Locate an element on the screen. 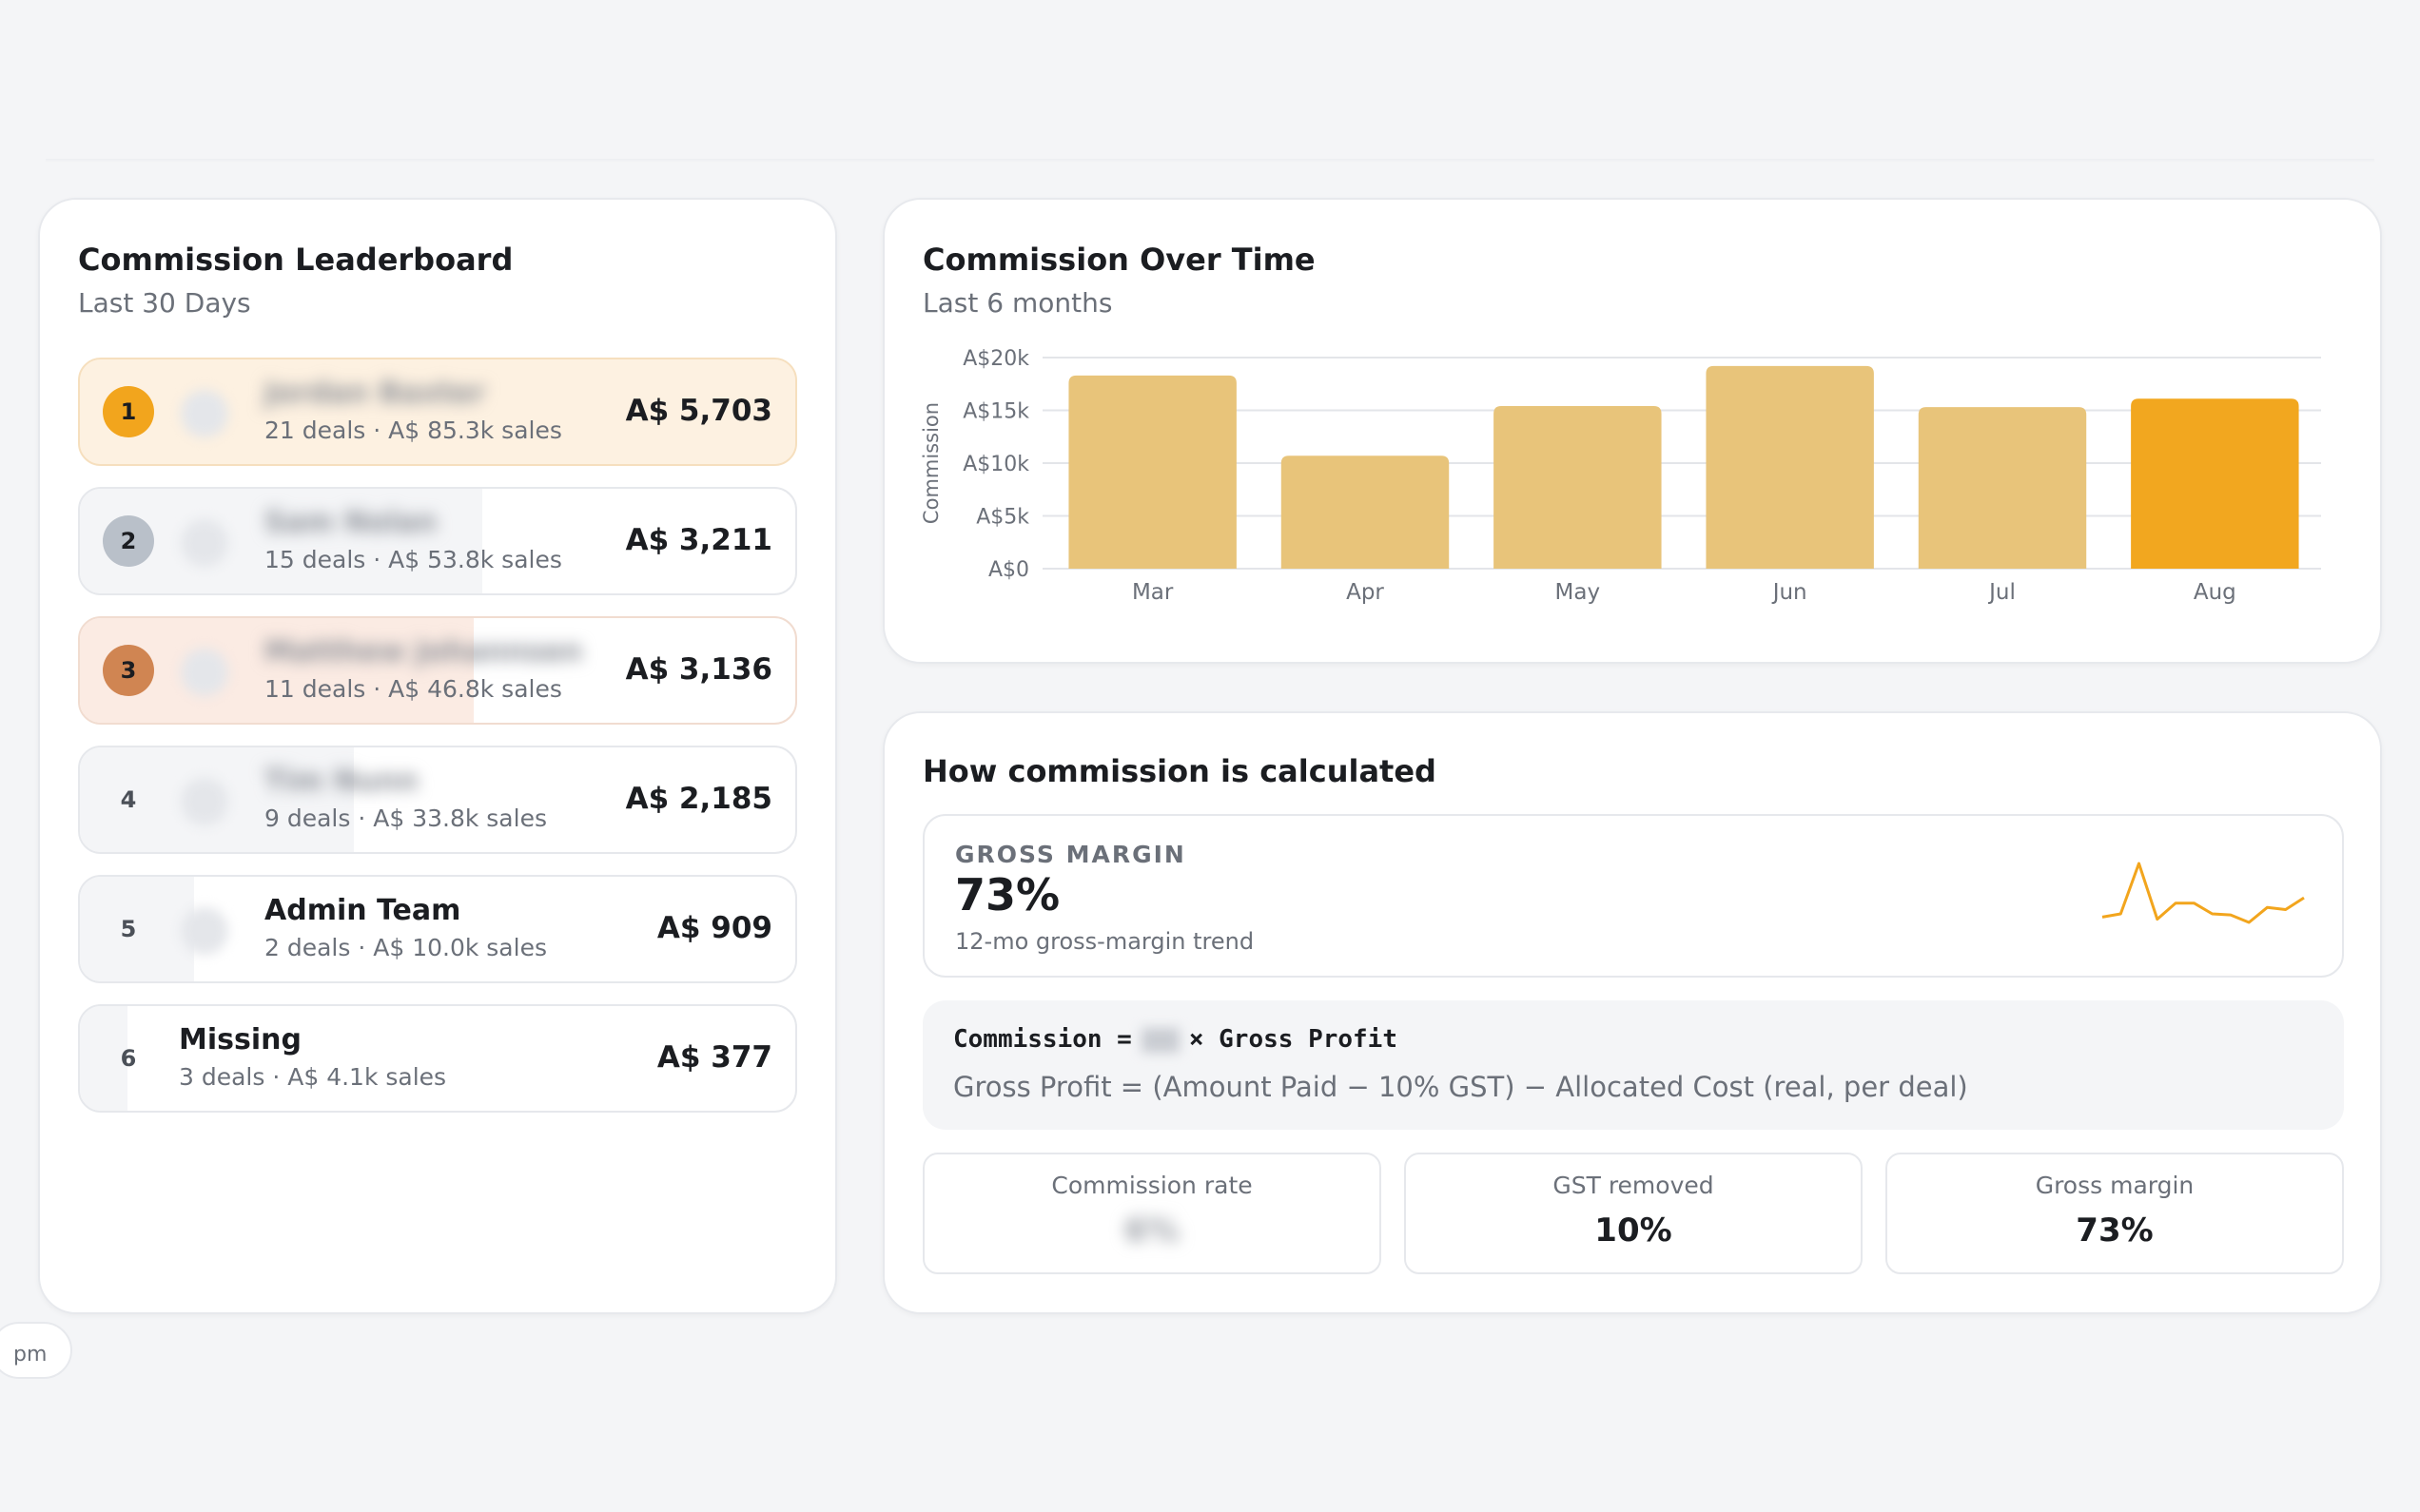  leaderboard-row: 6 Missing 3 deals · A$ 4.1k sales A$ 377 is located at coordinates (437, 1058).